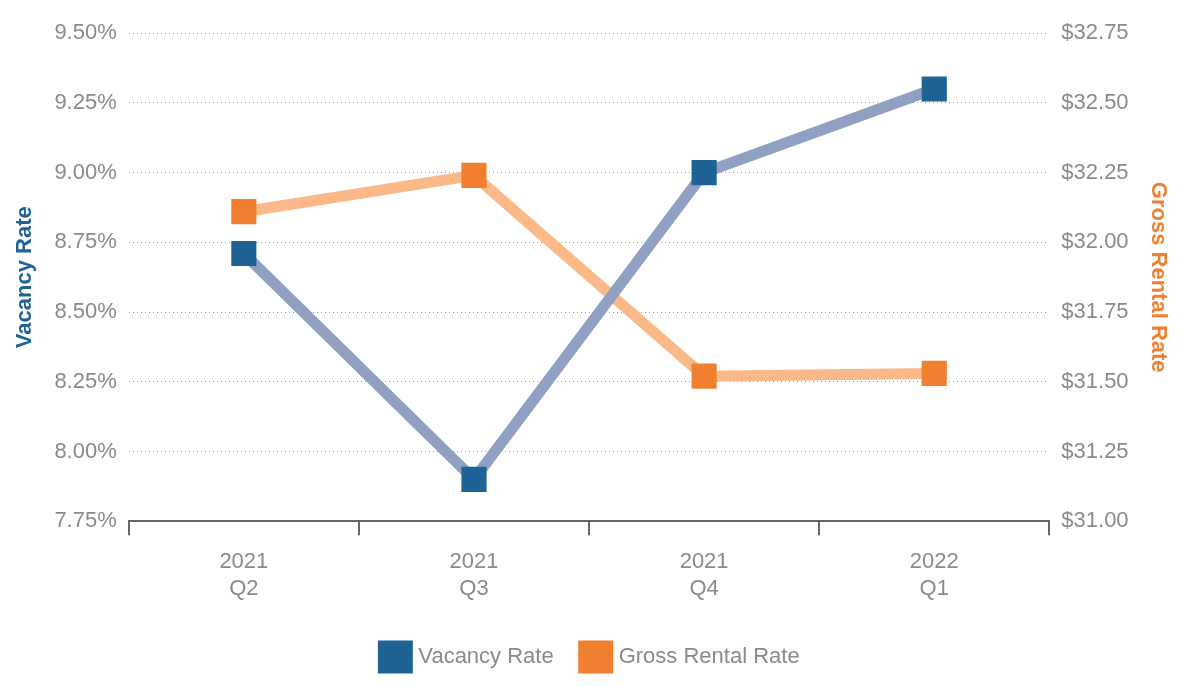 This screenshot has width=1183, height=686. Describe the element at coordinates (24, 277) in the screenshot. I see `y-axis-title: Vacancy Rate` at that location.